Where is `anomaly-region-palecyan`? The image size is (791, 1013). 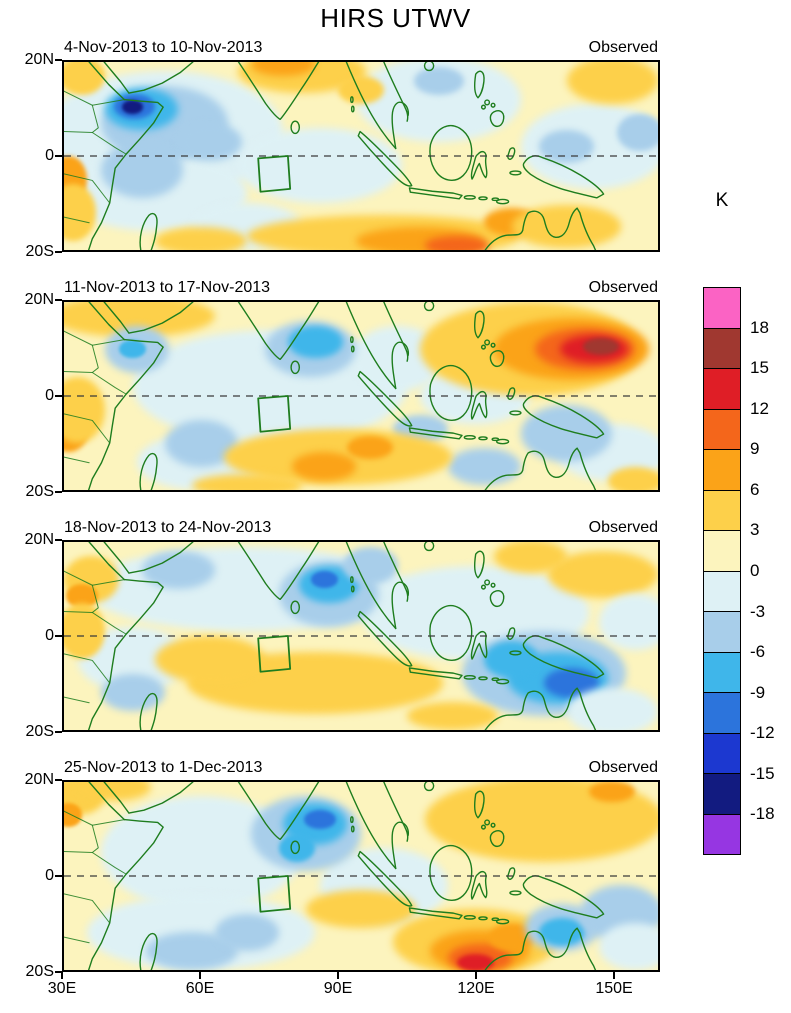 anomaly-region-palecyan is located at coordinates (628, 946).